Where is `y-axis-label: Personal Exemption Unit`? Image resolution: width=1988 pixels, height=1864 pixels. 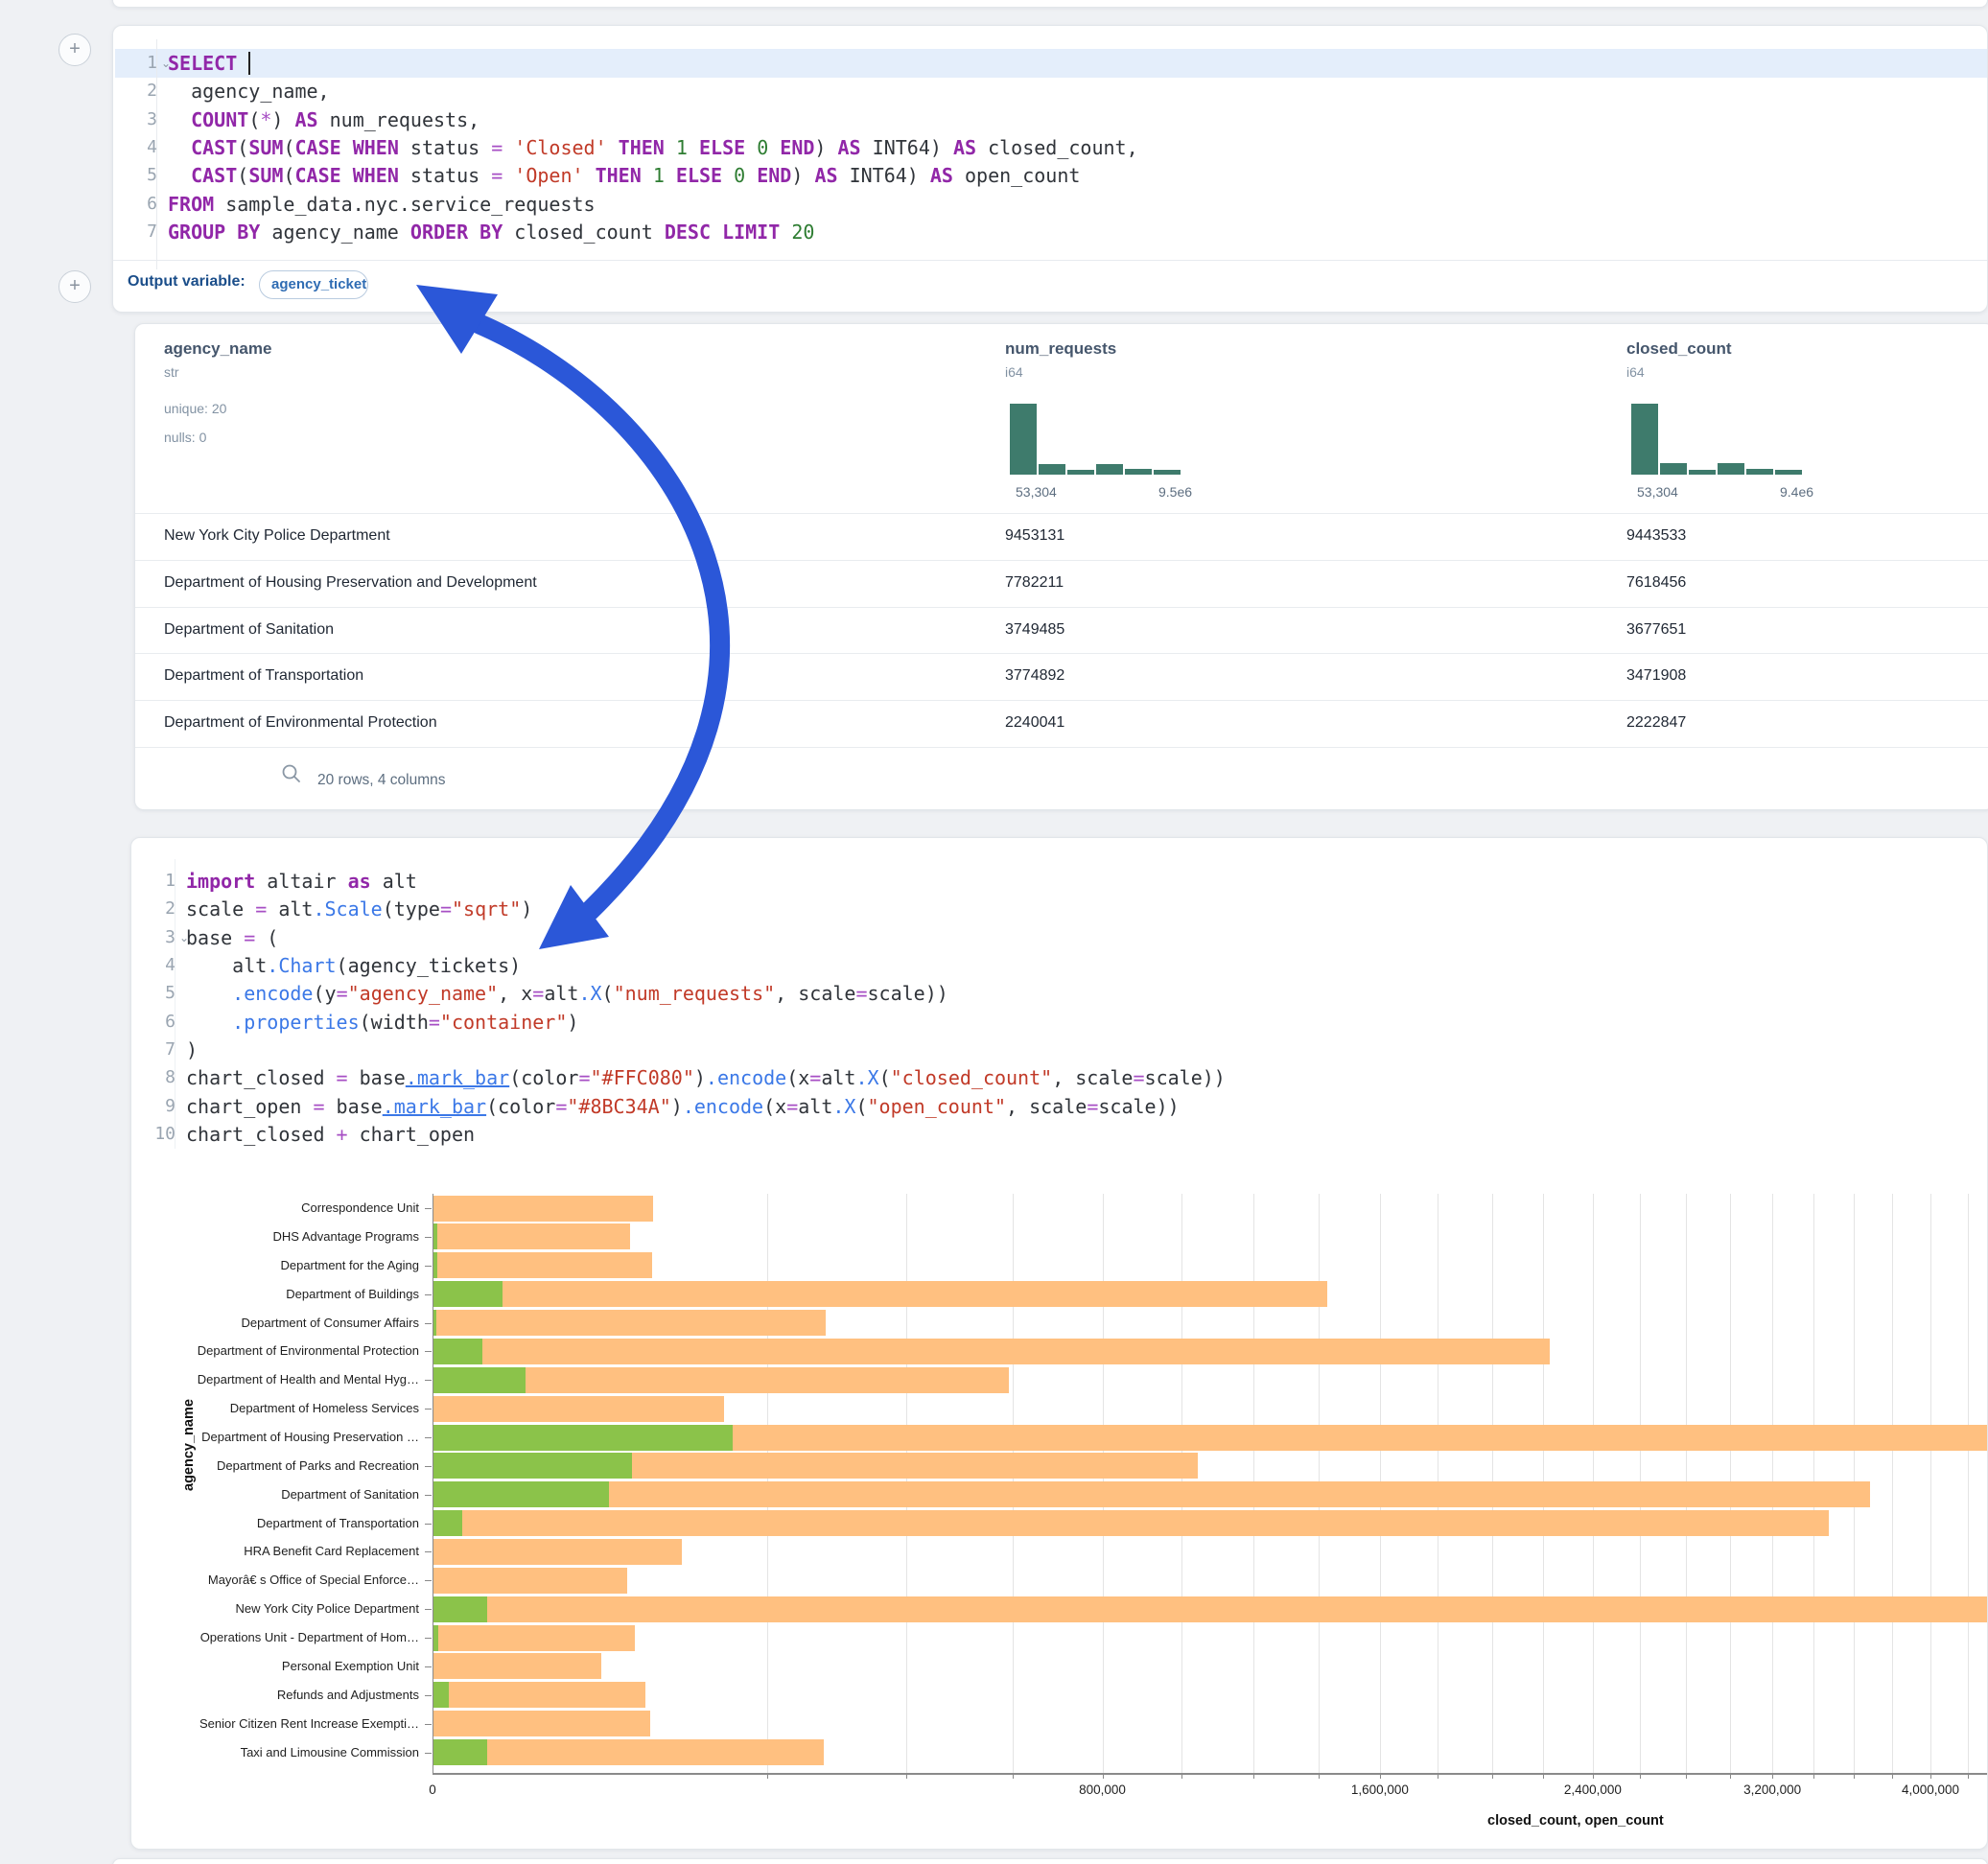 y-axis-label: Personal Exemption Unit is located at coordinates (350, 1665).